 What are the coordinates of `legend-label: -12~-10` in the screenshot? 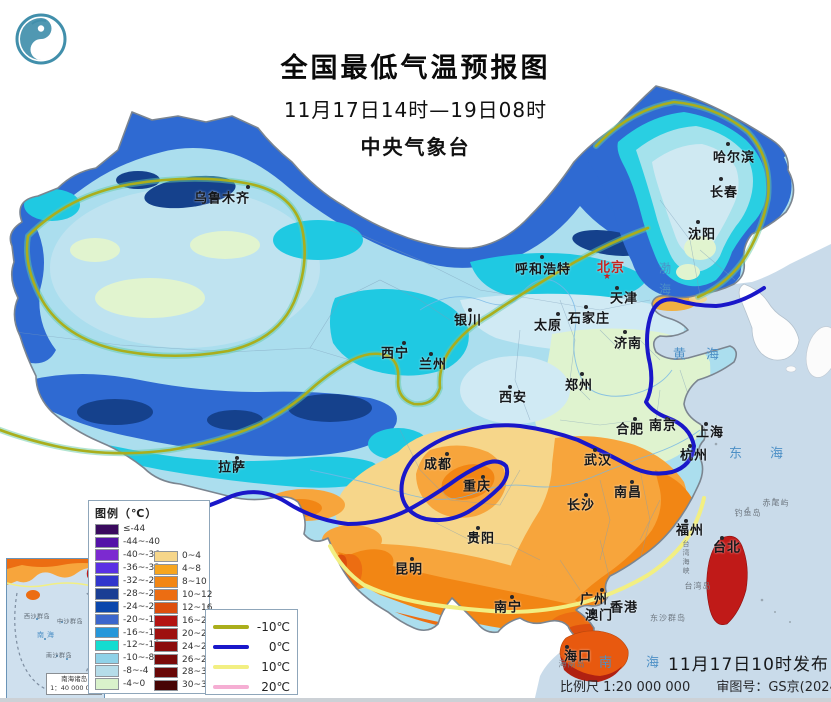 It's located at (141, 645).